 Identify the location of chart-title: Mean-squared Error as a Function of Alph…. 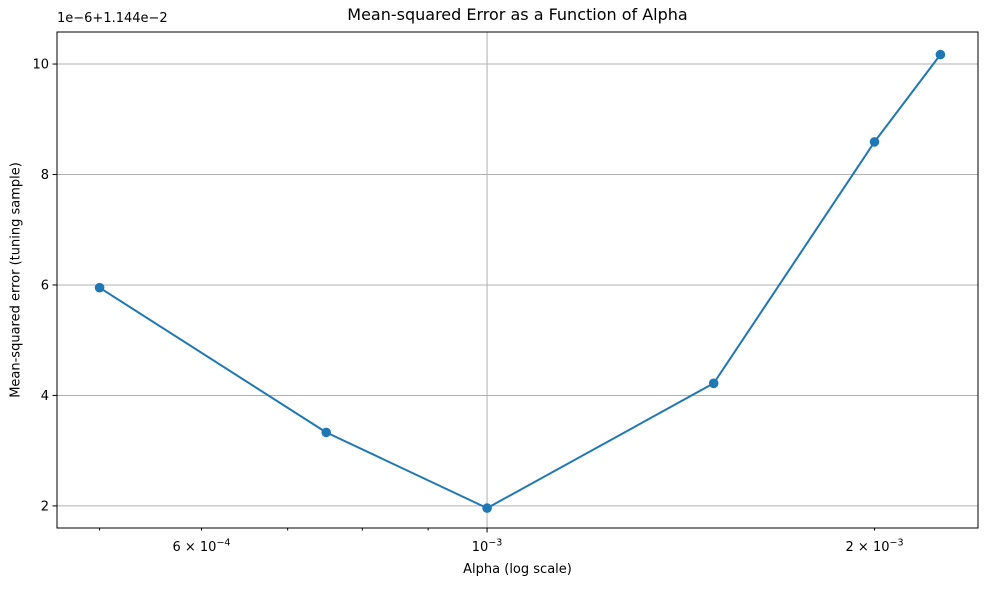
(517, 14).